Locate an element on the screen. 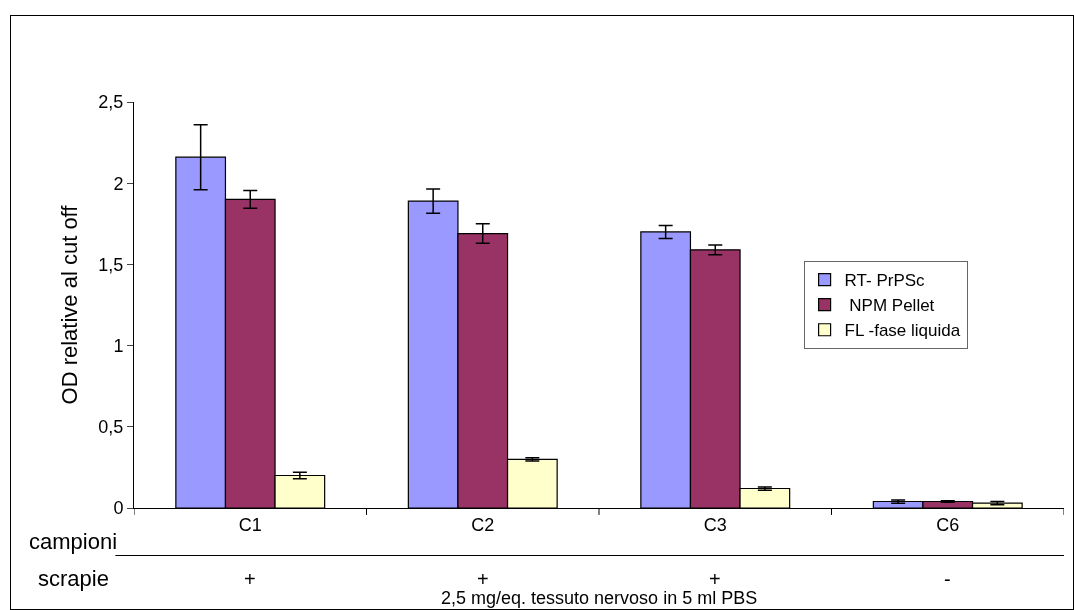 This screenshot has width=1074, height=610. y-tick-label: 2 is located at coordinates (118, 183).